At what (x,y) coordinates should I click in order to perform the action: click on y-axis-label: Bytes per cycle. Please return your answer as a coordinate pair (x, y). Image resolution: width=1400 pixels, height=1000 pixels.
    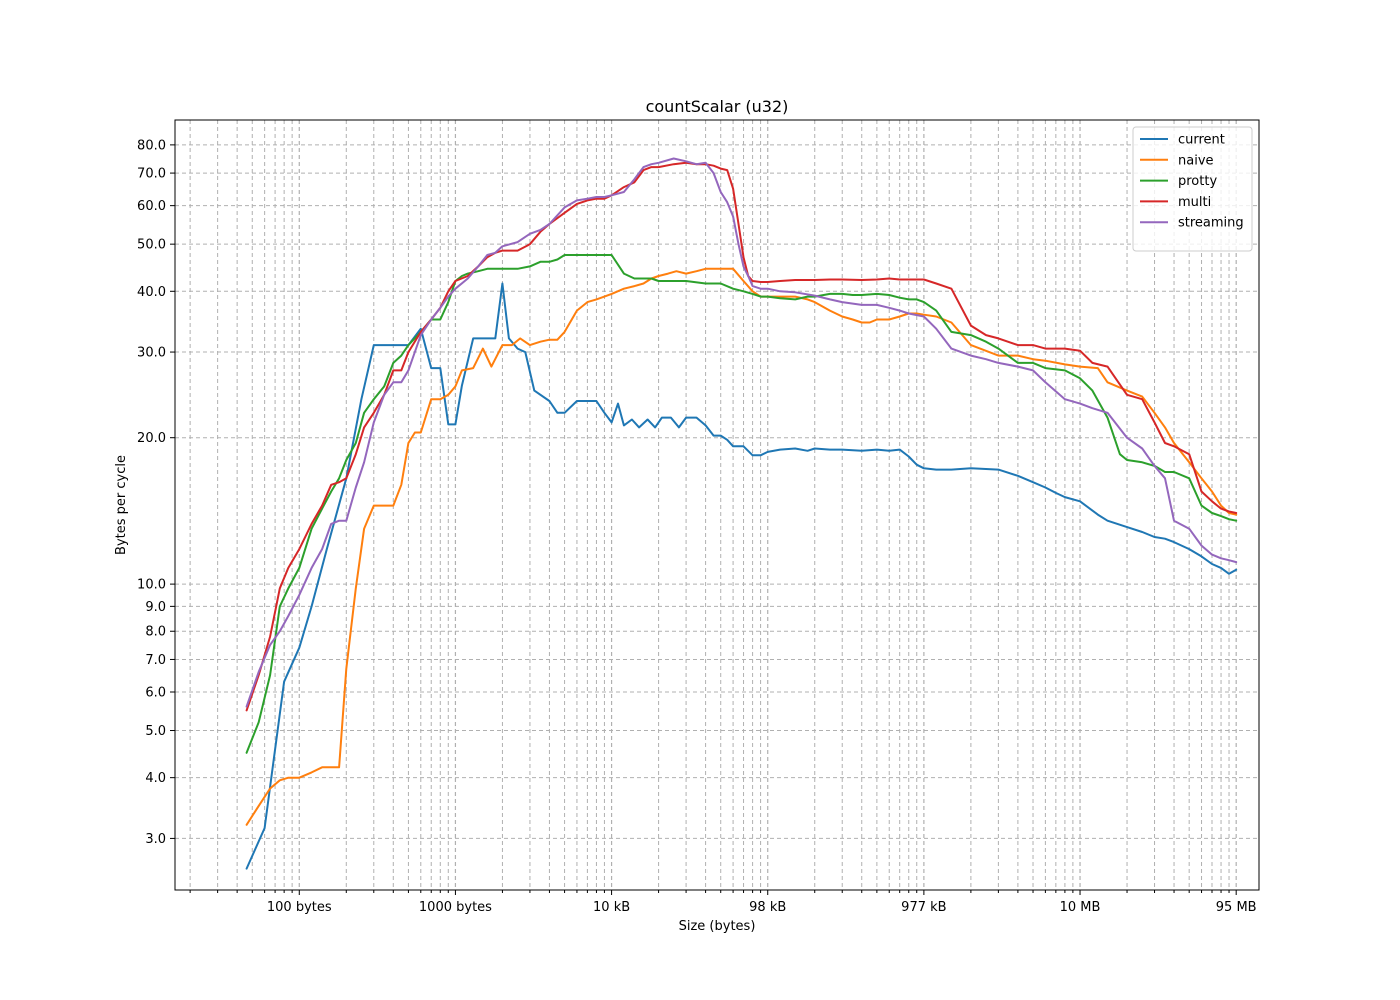
    Looking at the image, I should click on (121, 505).